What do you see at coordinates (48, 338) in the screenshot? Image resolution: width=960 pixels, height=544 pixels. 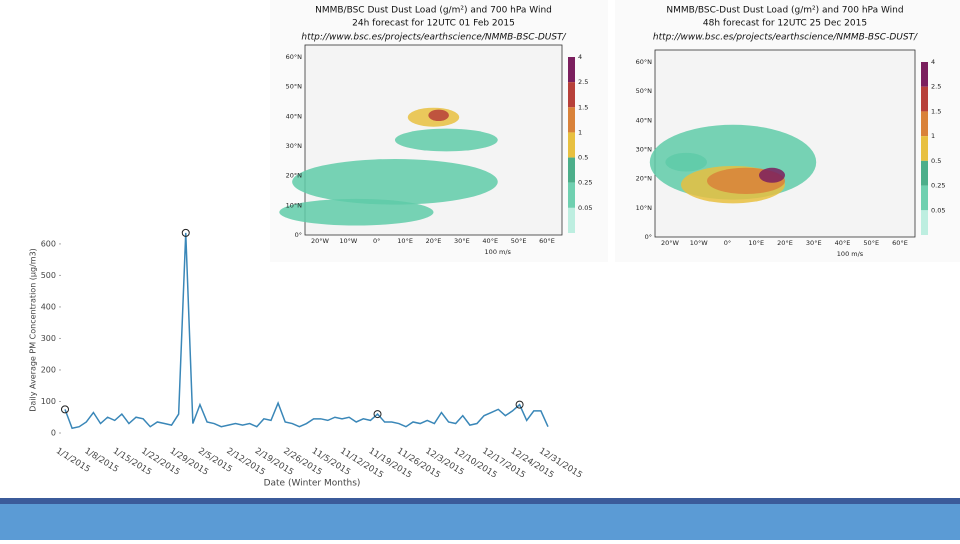 I see `y-tick-label: 300` at bounding box center [48, 338].